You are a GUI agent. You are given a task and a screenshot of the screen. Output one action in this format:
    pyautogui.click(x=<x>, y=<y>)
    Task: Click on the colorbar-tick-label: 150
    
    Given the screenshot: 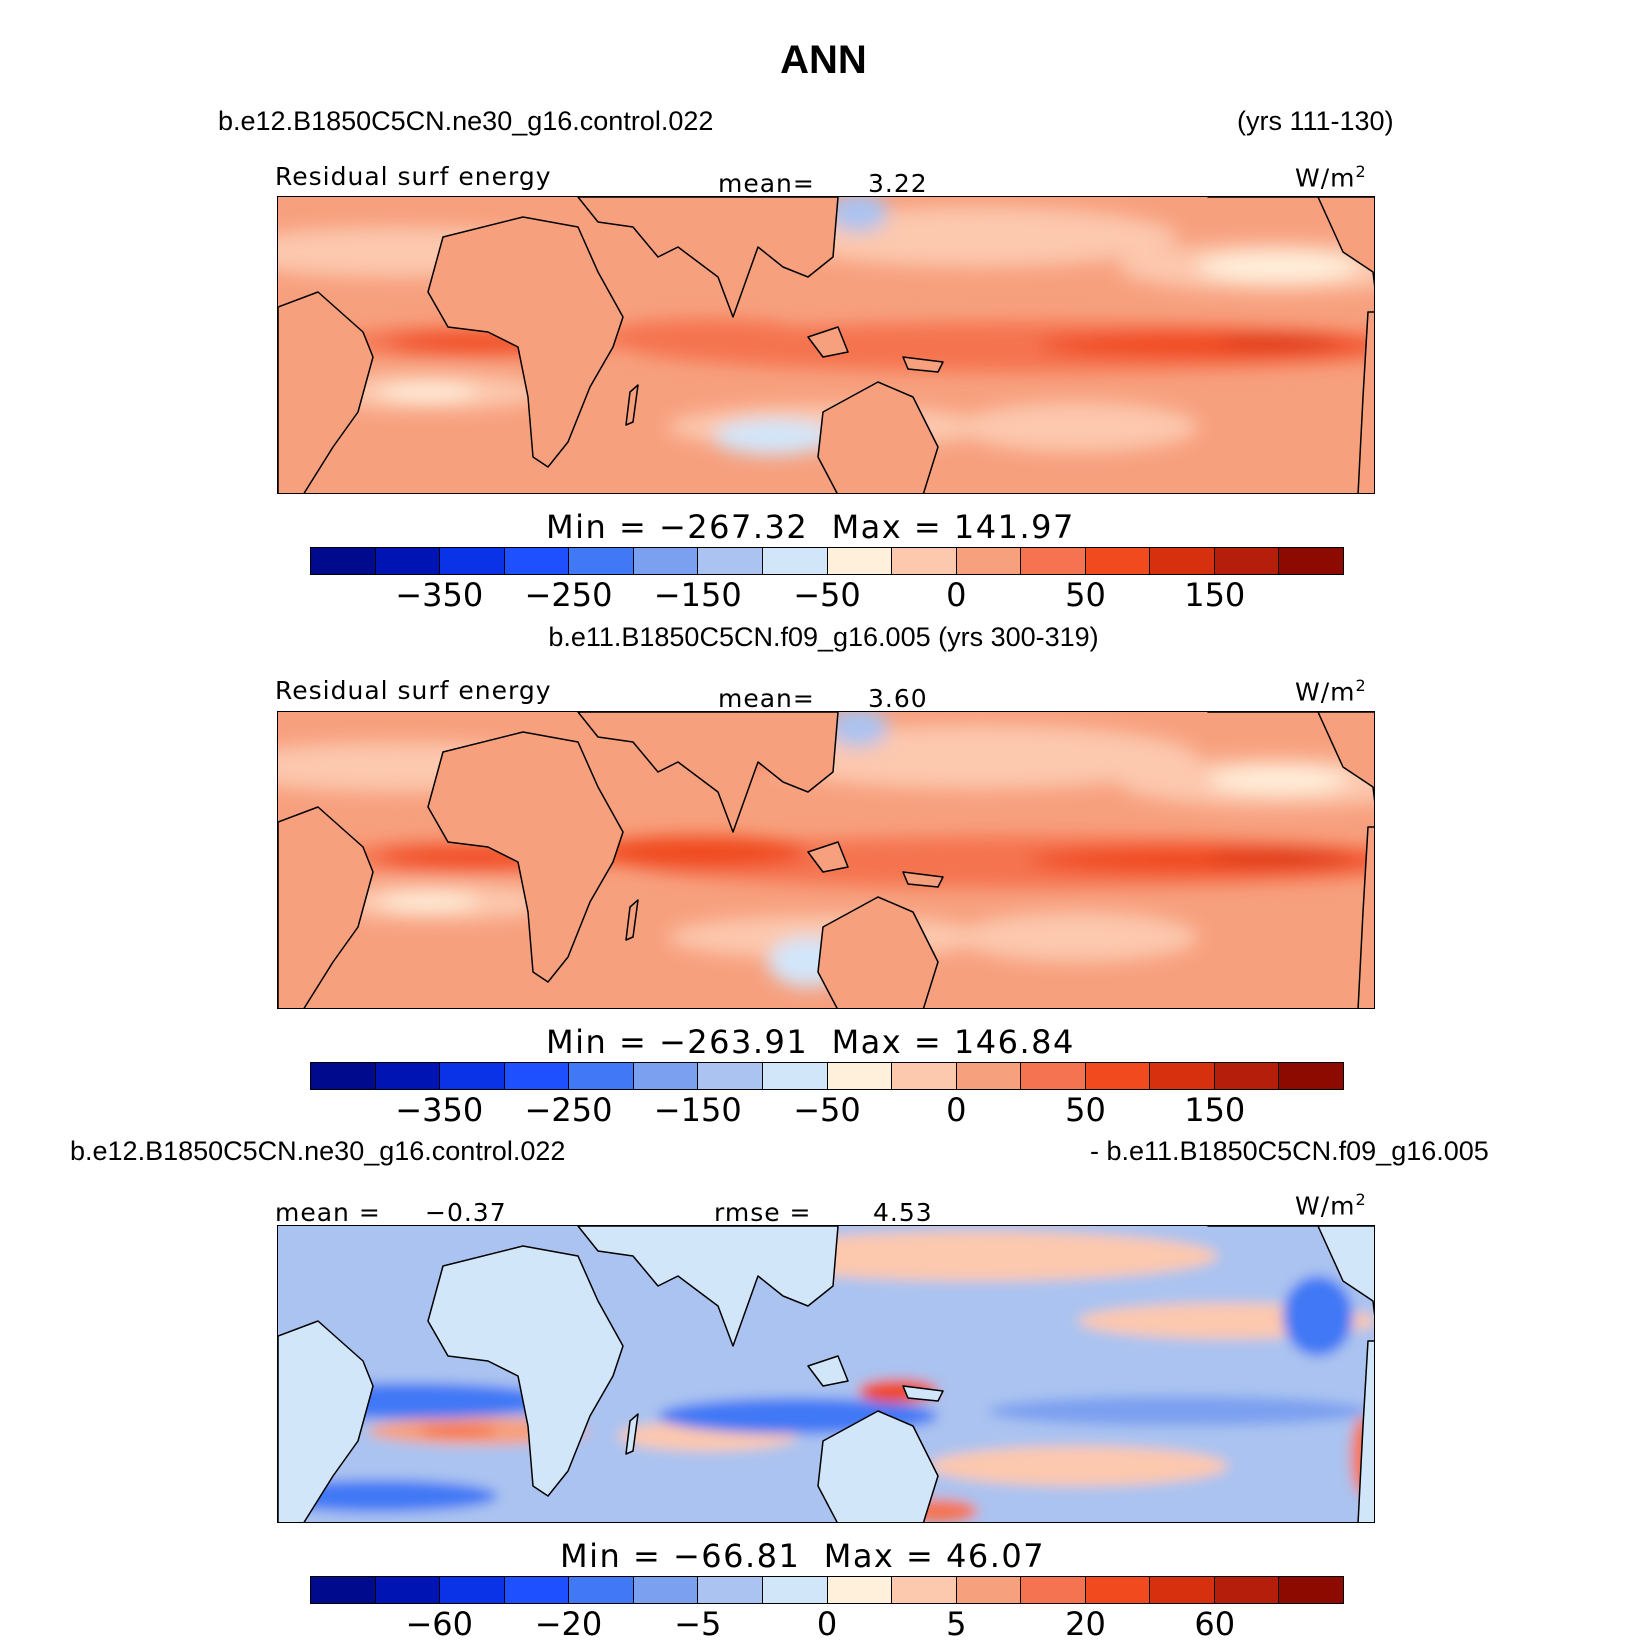 What is the action you would take?
    pyautogui.click(x=1215, y=1110)
    